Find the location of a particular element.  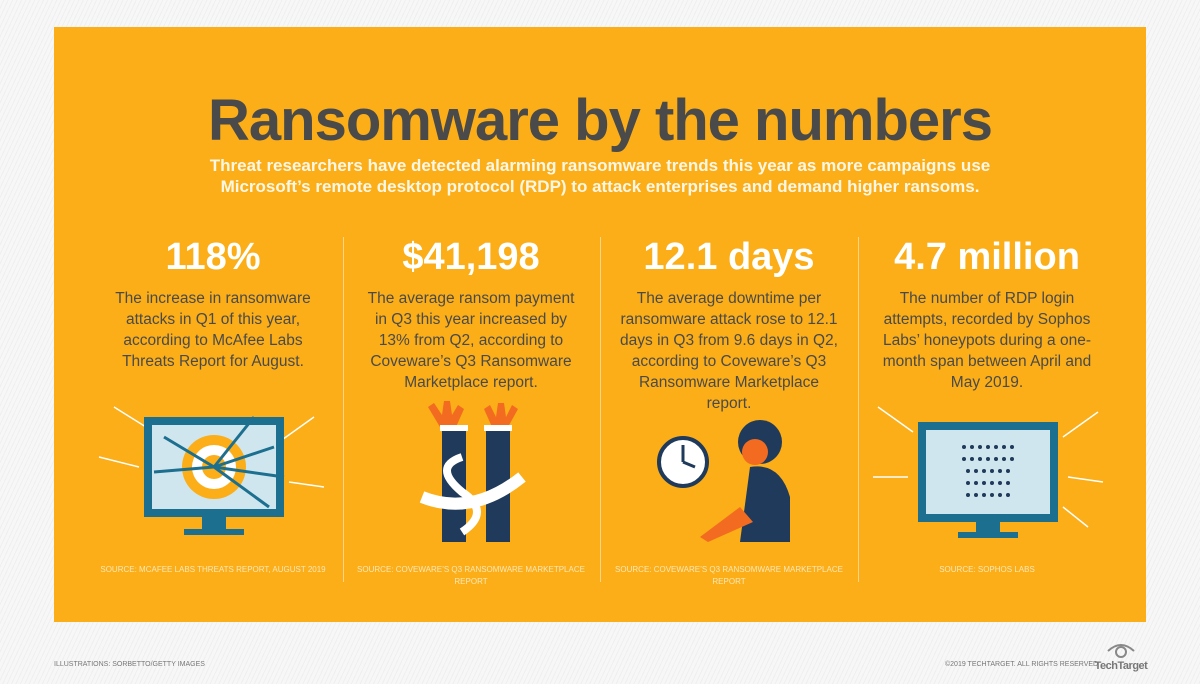

techtarget-logo: TechTarget is located at coordinates (1121, 657).